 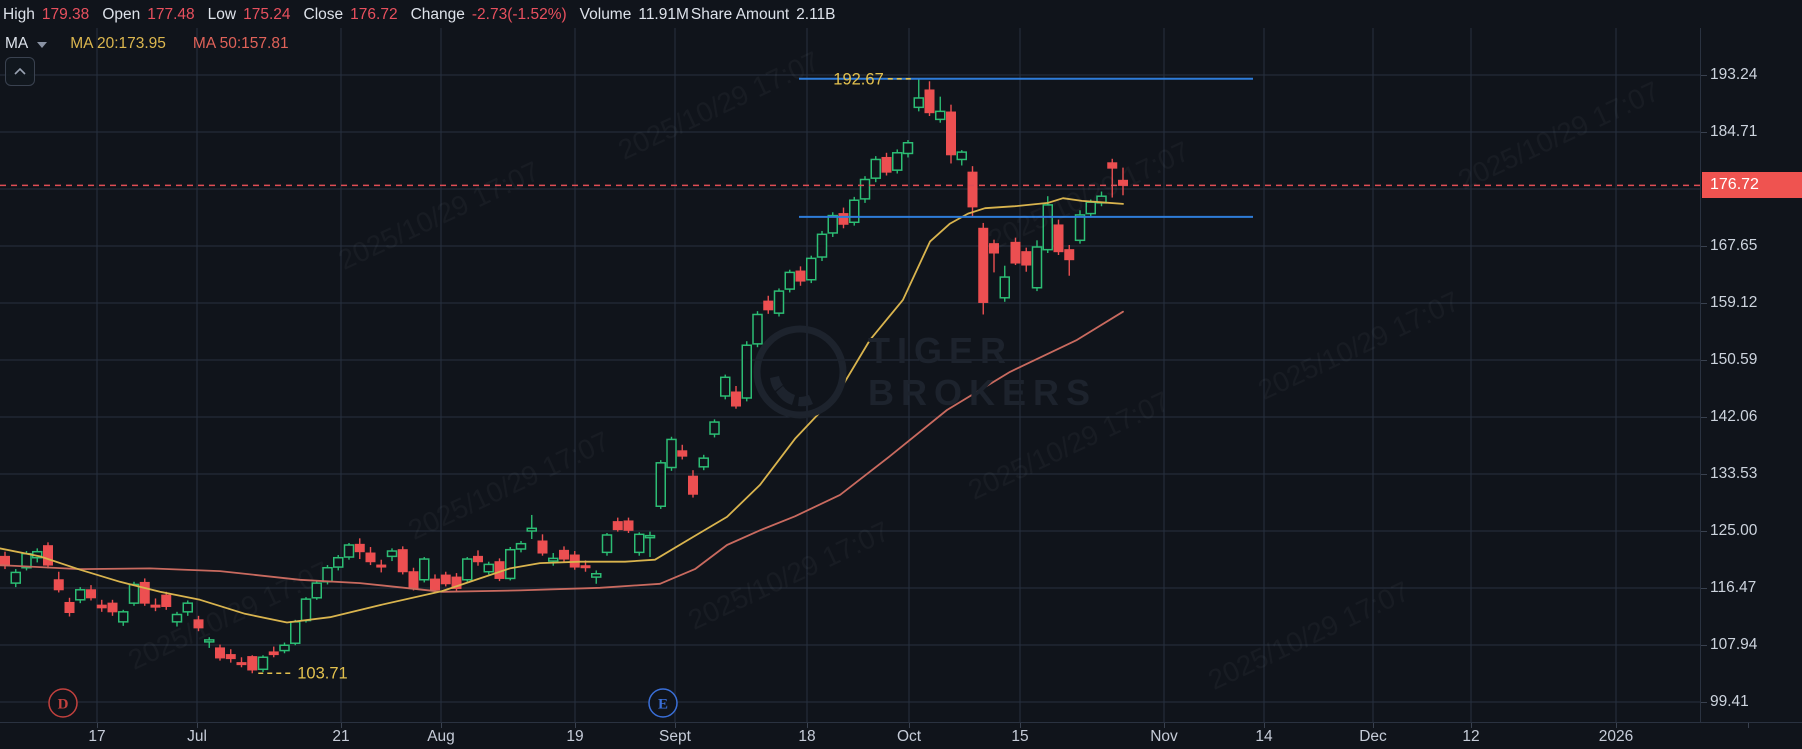 I want to click on ma20-legend-value: MA 20:173.95, so click(x=118, y=43).